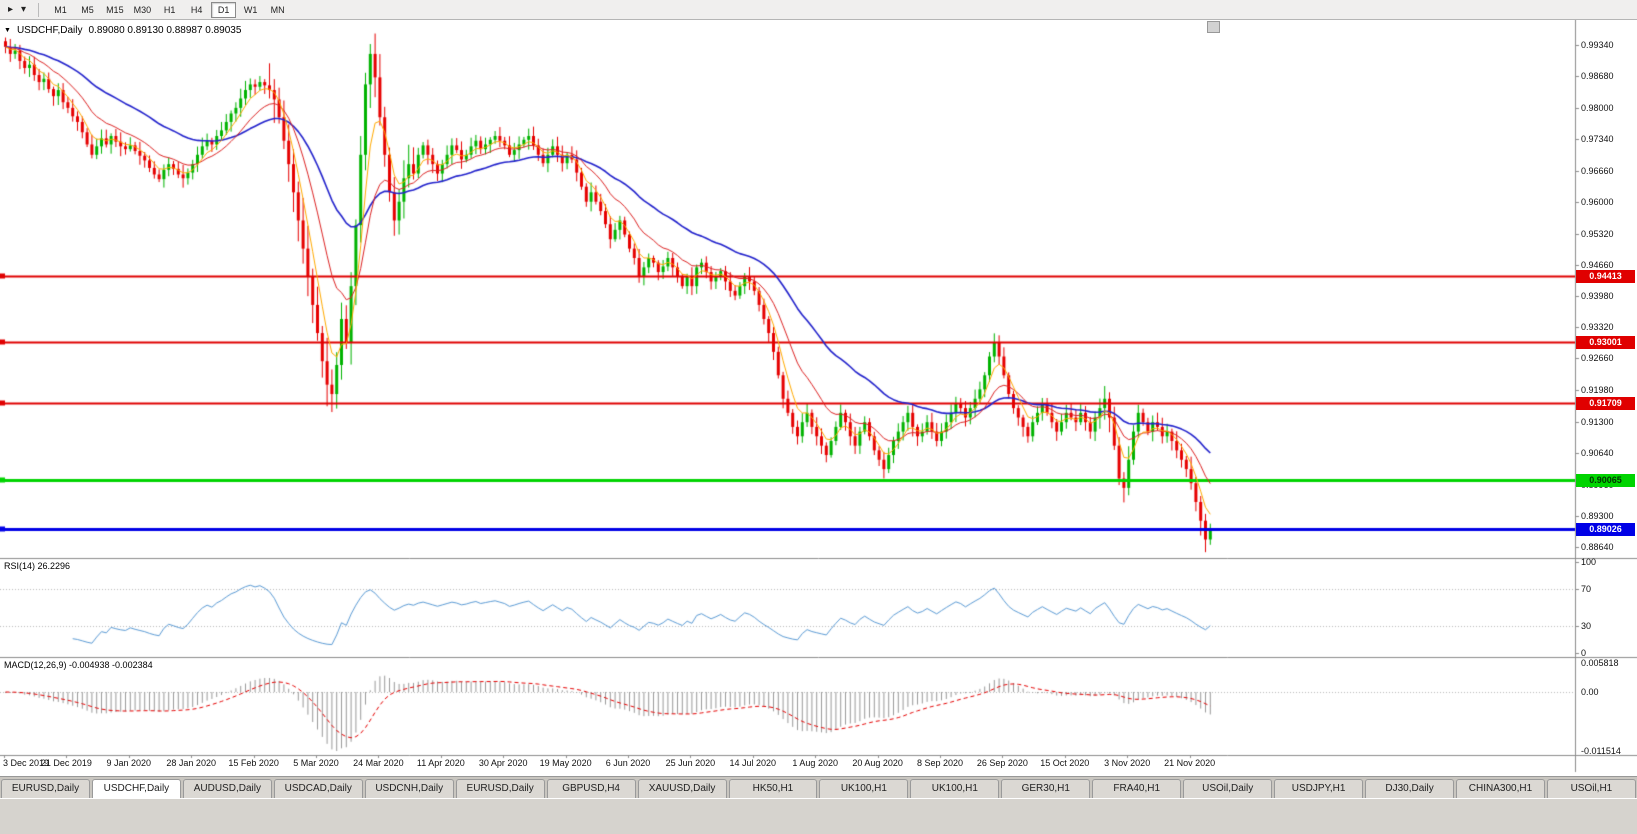  I want to click on symbol-tab-11-ger30-h1: GER30,H1, so click(1046, 788).